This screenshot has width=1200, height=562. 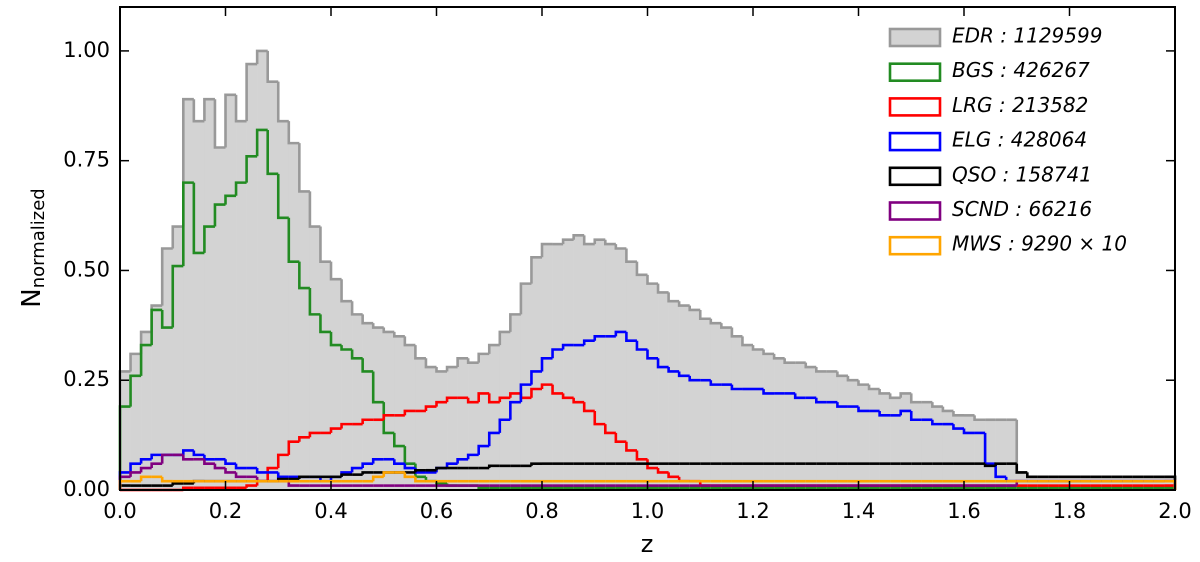 What do you see at coordinates (330, 511) in the screenshot?
I see `x-tick-label: 0.4` at bounding box center [330, 511].